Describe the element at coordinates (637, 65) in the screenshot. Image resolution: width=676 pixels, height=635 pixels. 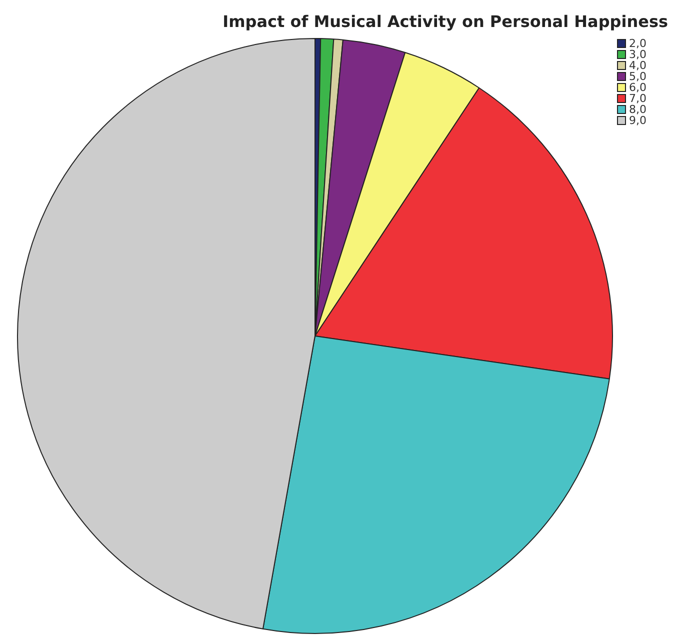
I see `legend-label: 4,0` at that location.